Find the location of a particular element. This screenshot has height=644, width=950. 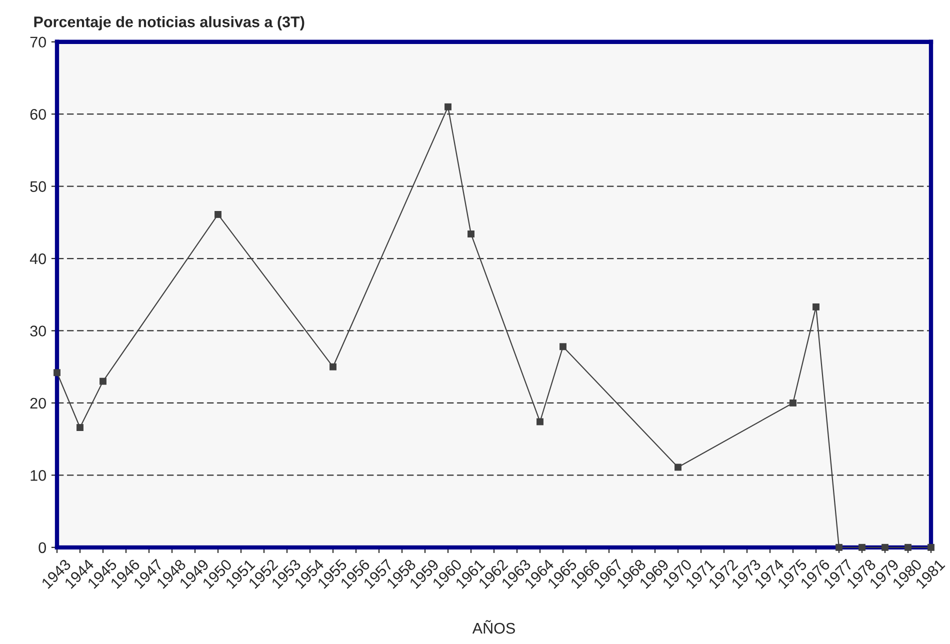

x-axis-title: AÑOS is located at coordinates (493, 627).